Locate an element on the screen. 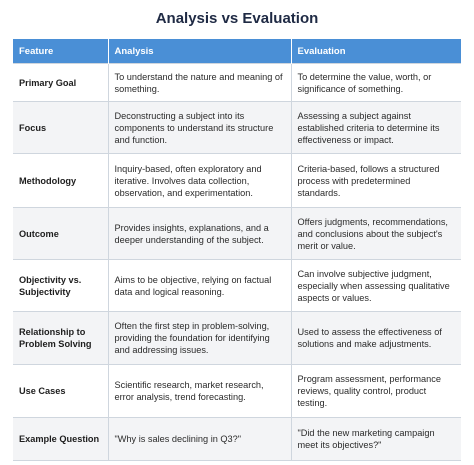 The width and height of the screenshot is (474, 465). feature-cell: Focus is located at coordinates (60, 127).